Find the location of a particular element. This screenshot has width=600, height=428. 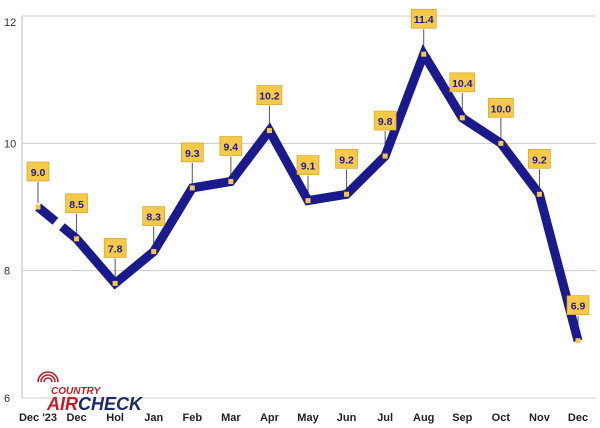

data-label: 11.4 is located at coordinates (424, 20).